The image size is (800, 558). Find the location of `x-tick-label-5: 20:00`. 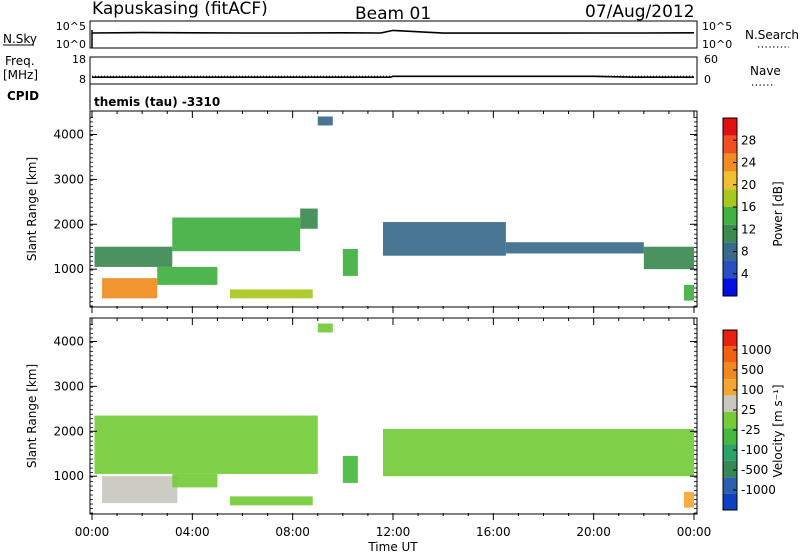

x-tick-label-5: 20:00 is located at coordinates (593, 532).